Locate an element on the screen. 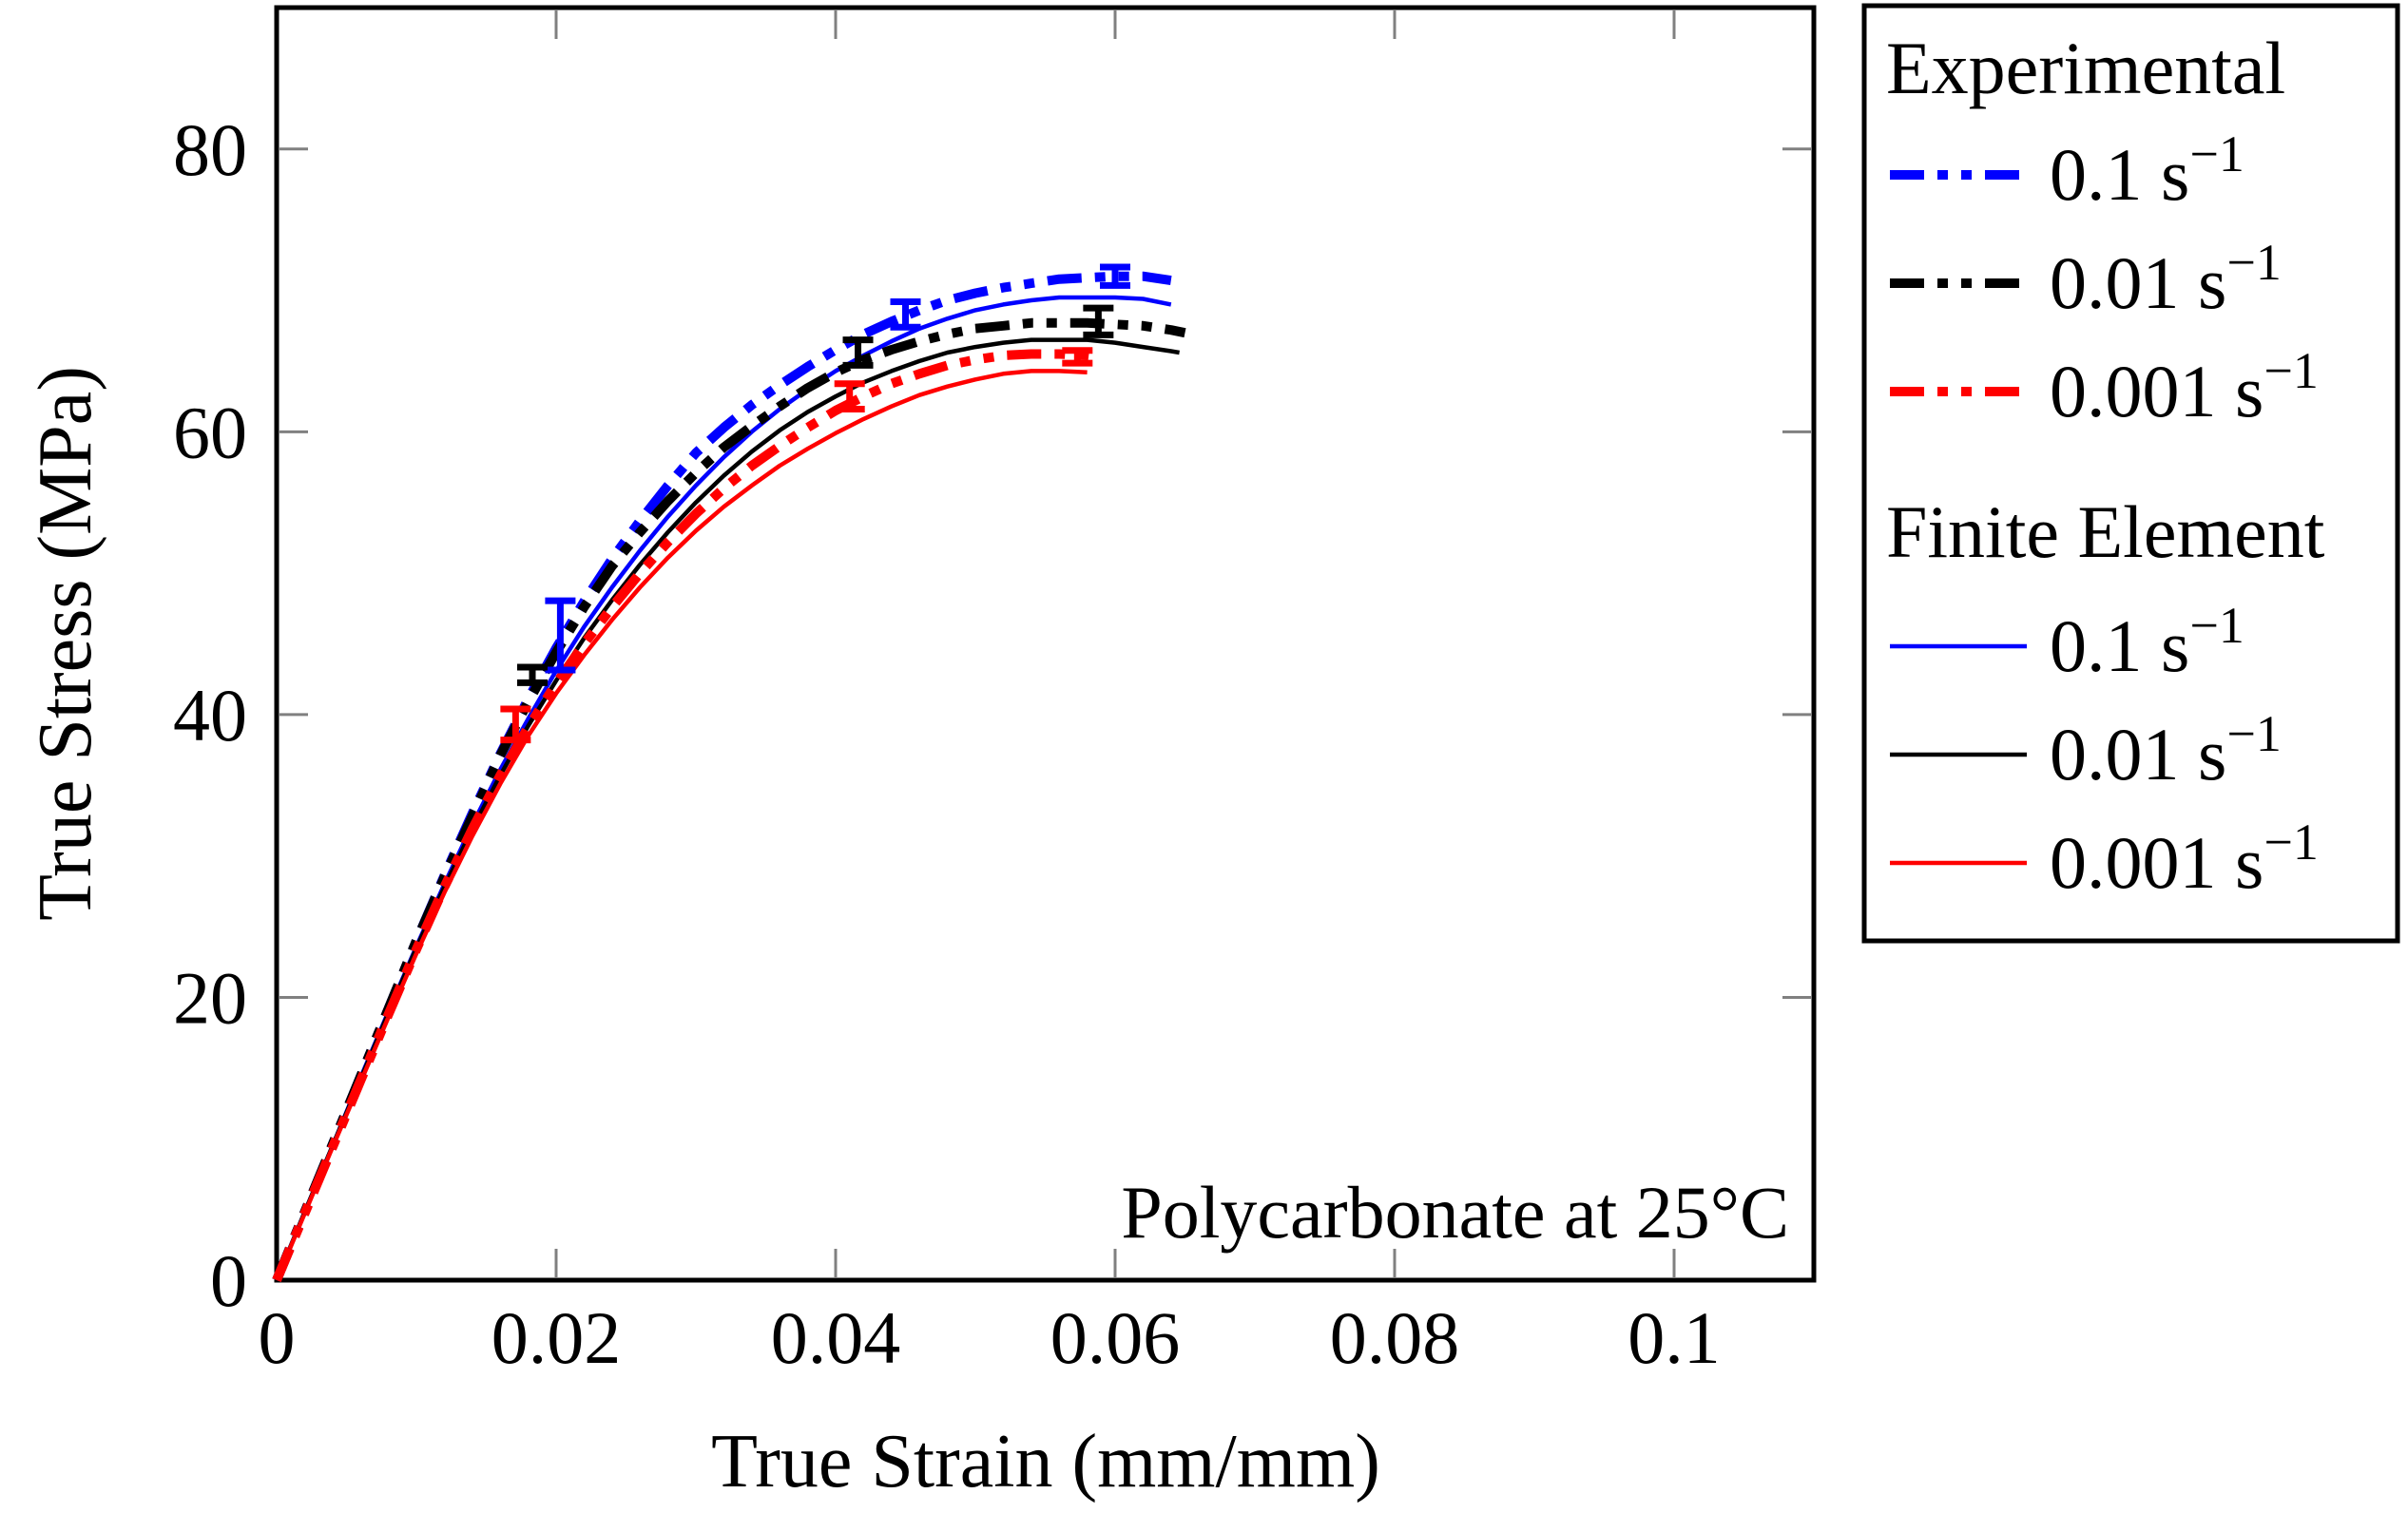 This screenshot has height=1513, width=2408. legend-item-fe-0.001: 0.001 s−1 is located at coordinates (2104, 859).